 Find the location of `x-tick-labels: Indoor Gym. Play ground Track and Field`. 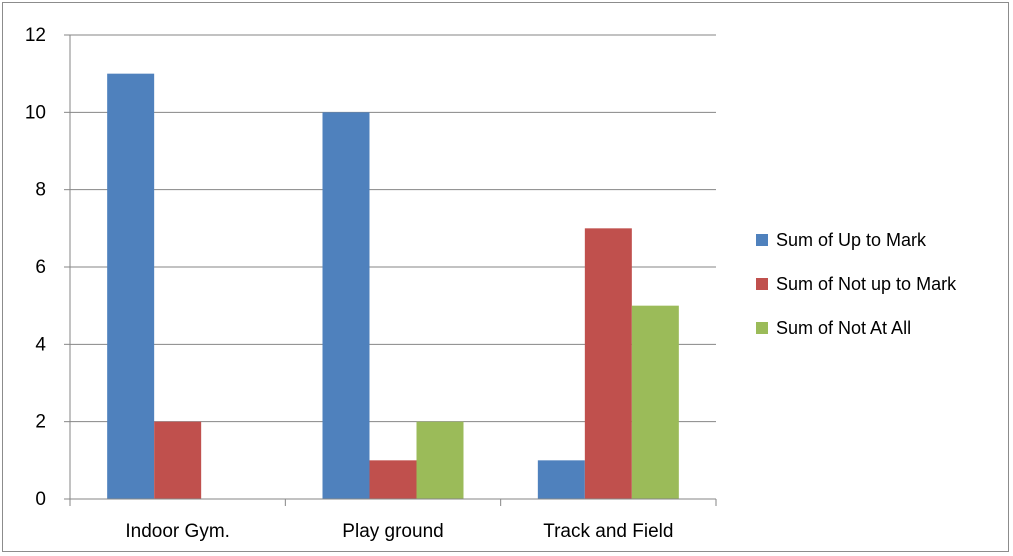

x-tick-labels: Indoor Gym. Play ground Track and Field is located at coordinates (399, 531).